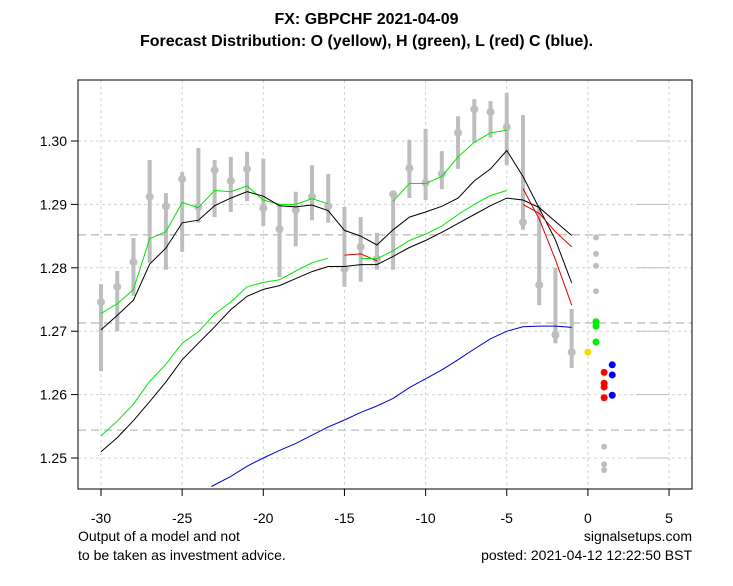 This screenshot has height=586, width=733. What do you see at coordinates (588, 352) in the screenshot?
I see `open-forecast-dot` at bounding box center [588, 352].